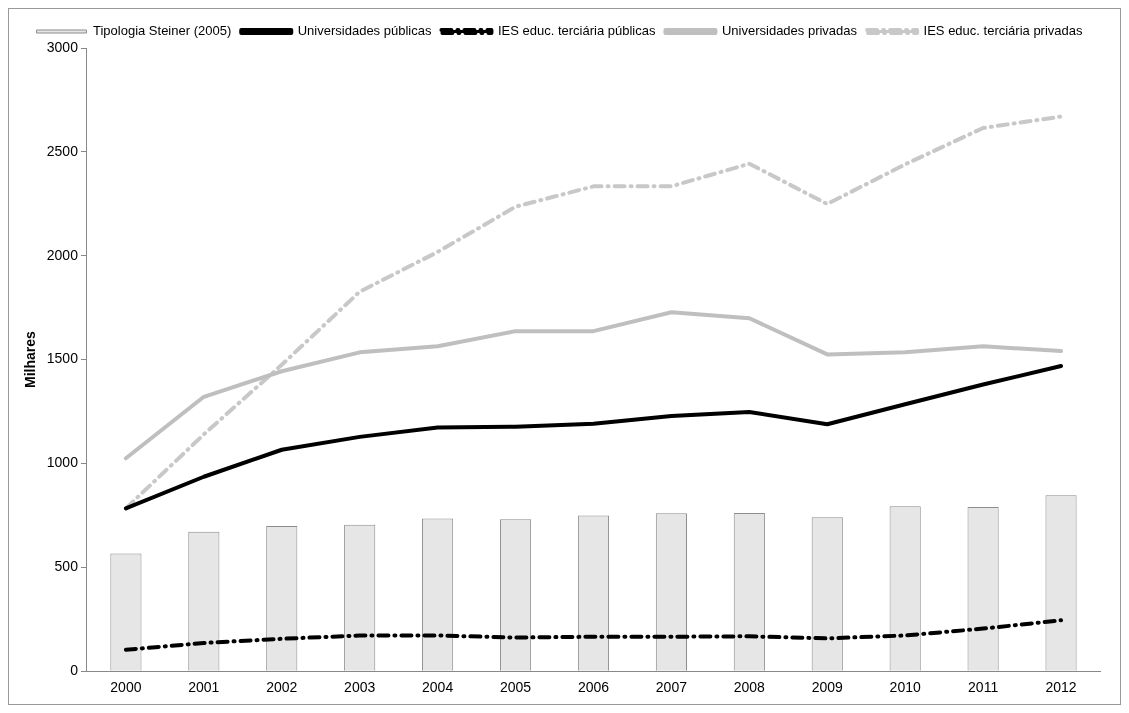 The image size is (1129, 713). What do you see at coordinates (593, 635) in the screenshot?
I see `line-series` at bounding box center [593, 635].